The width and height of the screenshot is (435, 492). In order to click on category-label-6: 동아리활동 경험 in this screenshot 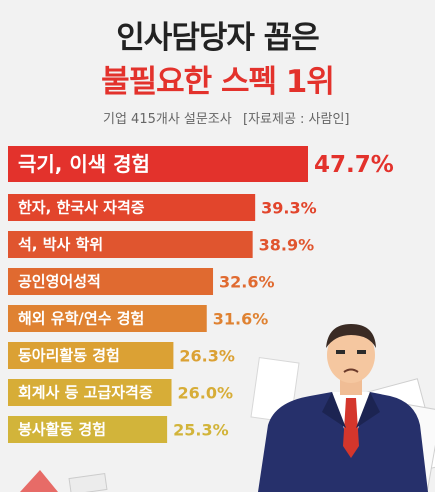, I will do `click(69, 356)`.